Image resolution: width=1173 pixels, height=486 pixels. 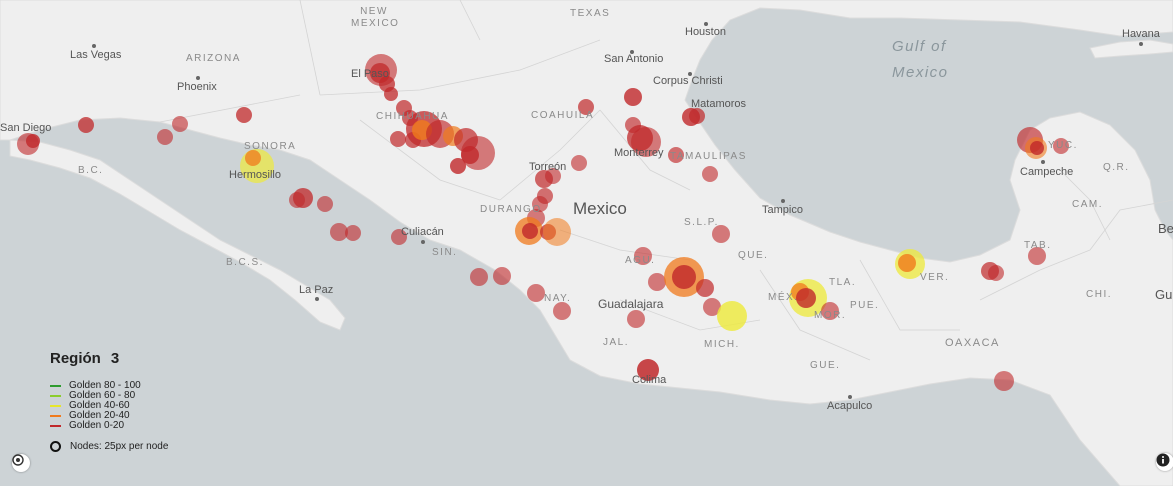 What do you see at coordinates (1047, 172) in the screenshot?
I see `city-label-campeche: Campeche` at bounding box center [1047, 172].